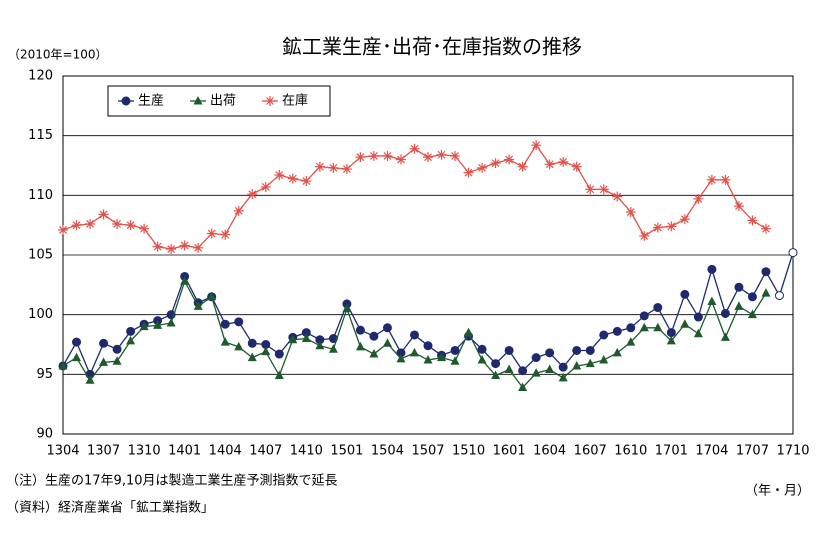 This screenshot has width=824, height=560. What do you see at coordinates (44, 374) in the screenshot?
I see `y-tick-label: 95` at bounding box center [44, 374].